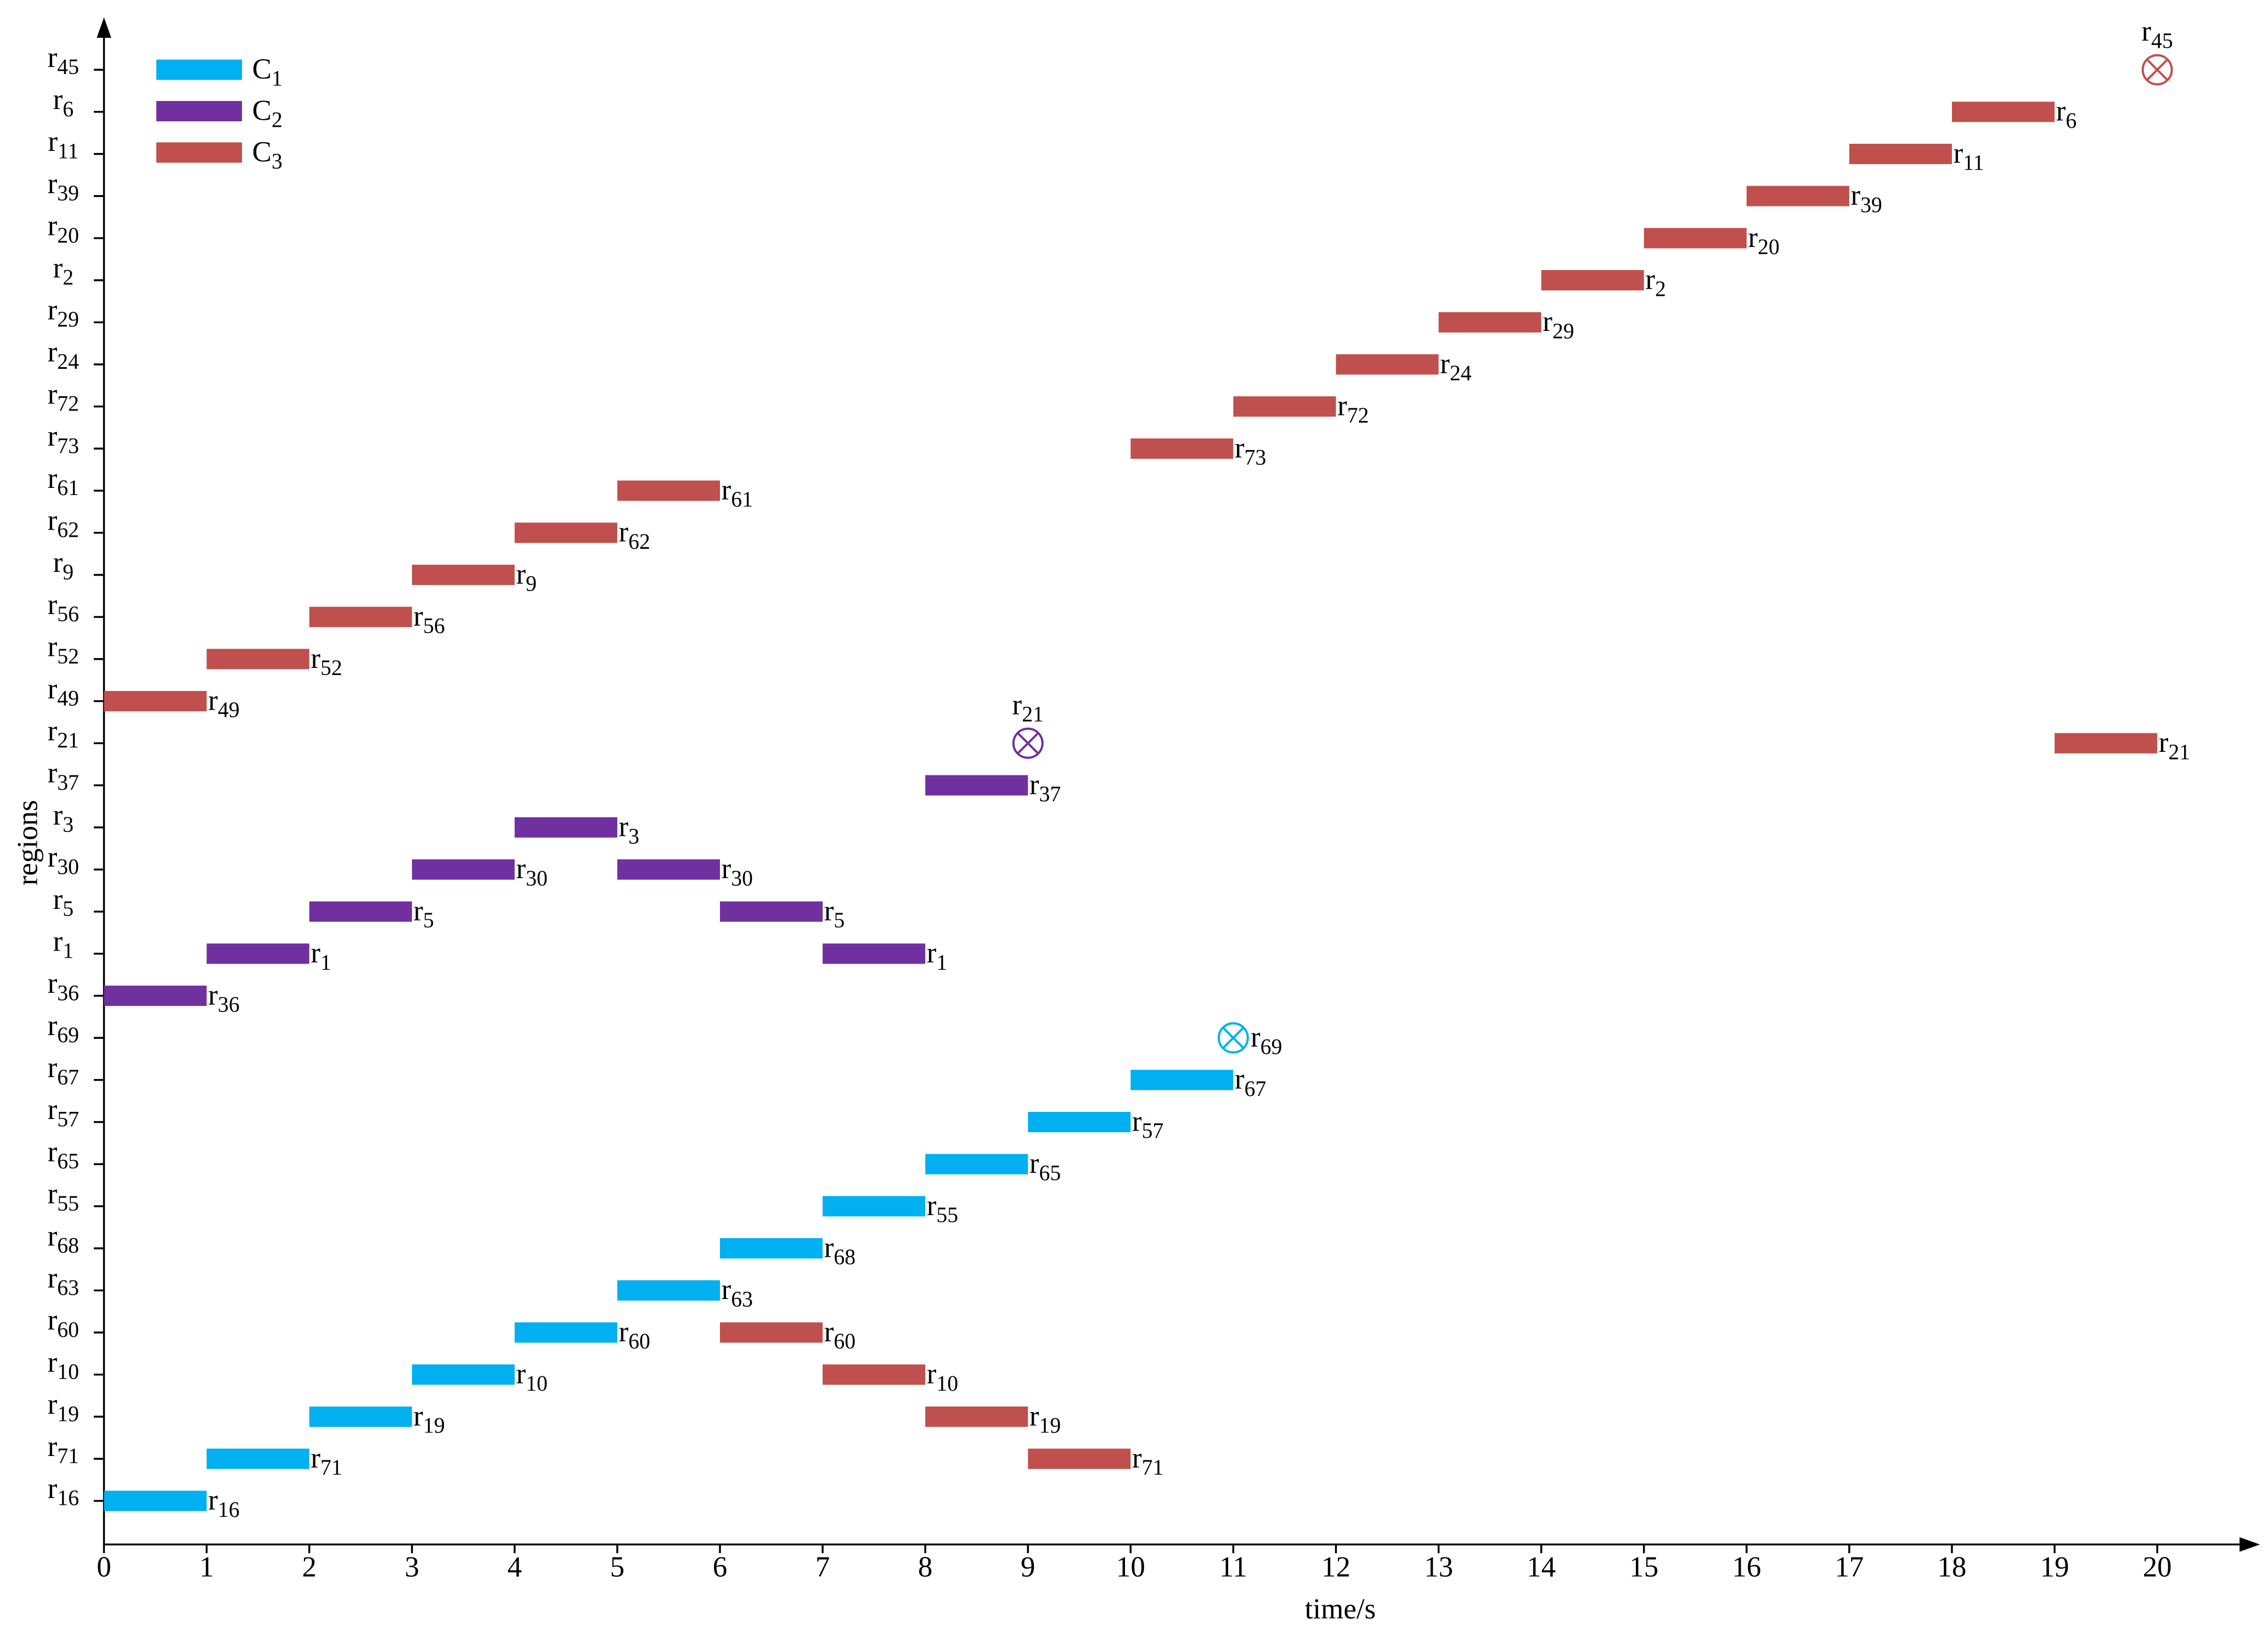 This screenshot has width=2268, height=1636. What do you see at coordinates (1455, 367) in the screenshot?
I see `task-label: r24` at bounding box center [1455, 367].